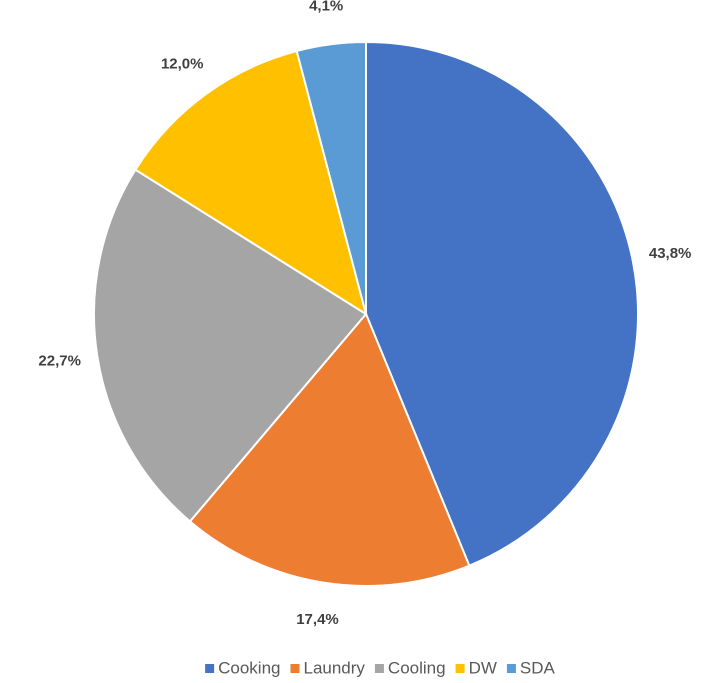  I want to click on data-label: 4,1%, so click(326, 7).